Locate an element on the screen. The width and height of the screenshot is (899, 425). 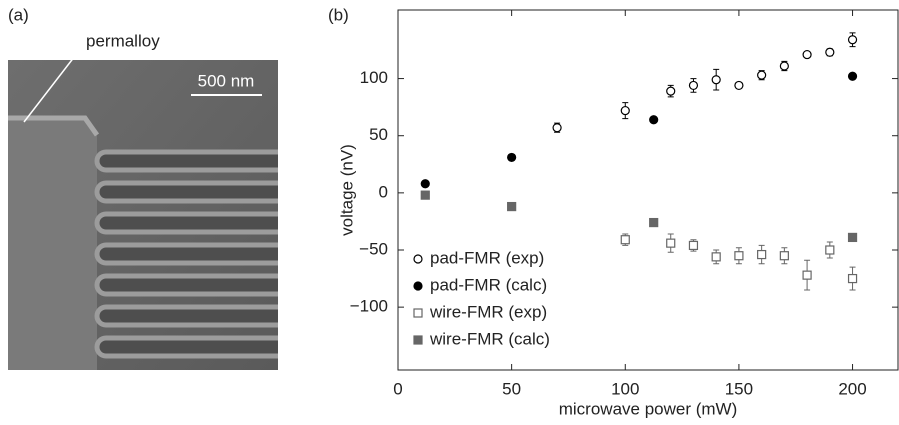
y-tick-label: 0 is located at coordinates (383, 191).